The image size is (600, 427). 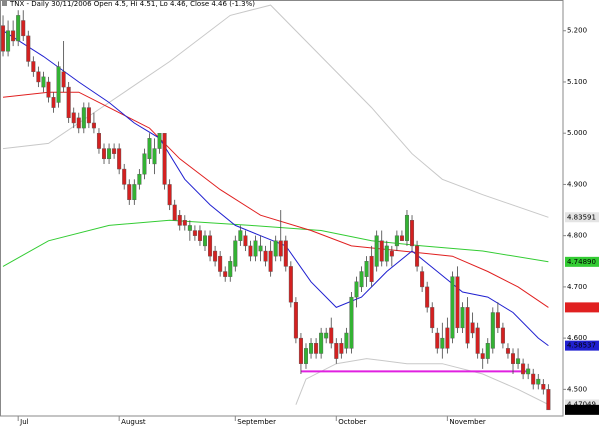 I want to click on end-value-label: 4.83591, so click(x=581, y=217).